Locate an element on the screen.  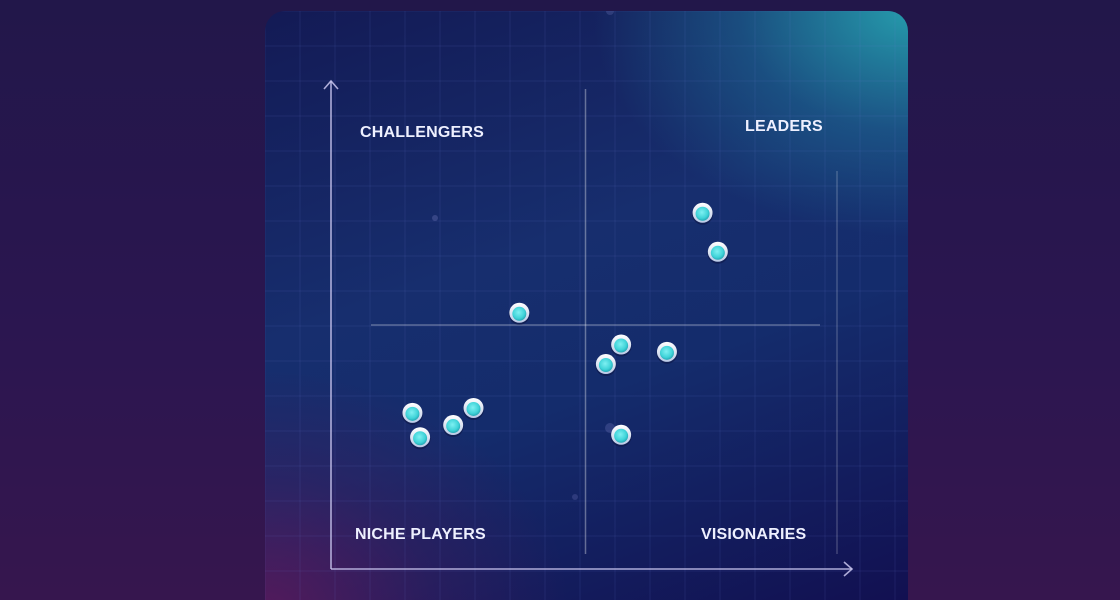
x-axis-arrow is located at coordinates (848, 569).